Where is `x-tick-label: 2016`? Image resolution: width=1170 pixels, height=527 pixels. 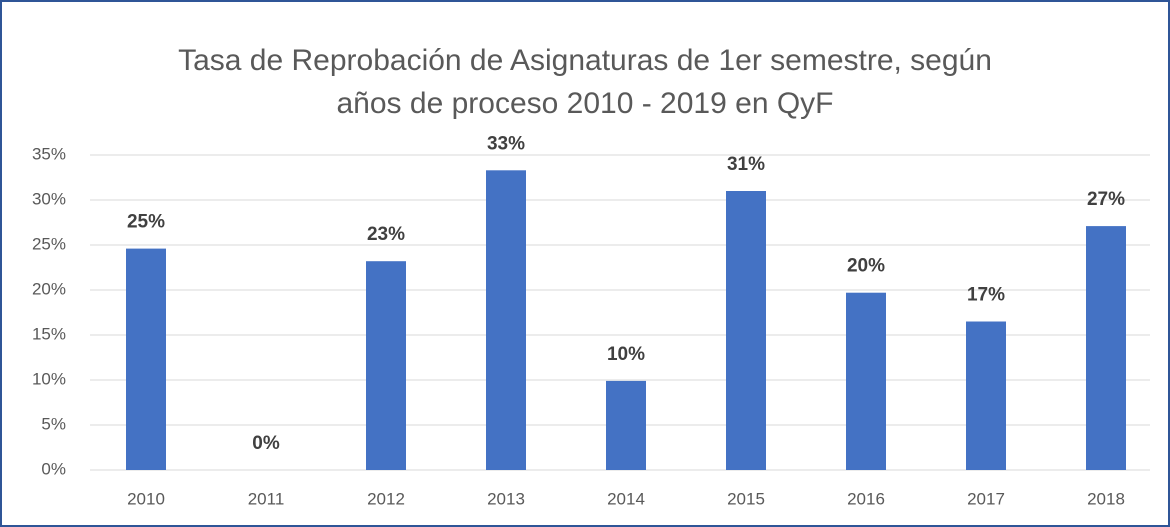
x-tick-label: 2016 is located at coordinates (866, 498).